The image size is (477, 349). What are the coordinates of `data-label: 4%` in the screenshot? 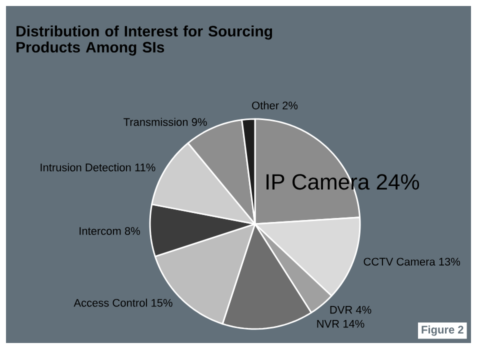 It's located at (364, 310).